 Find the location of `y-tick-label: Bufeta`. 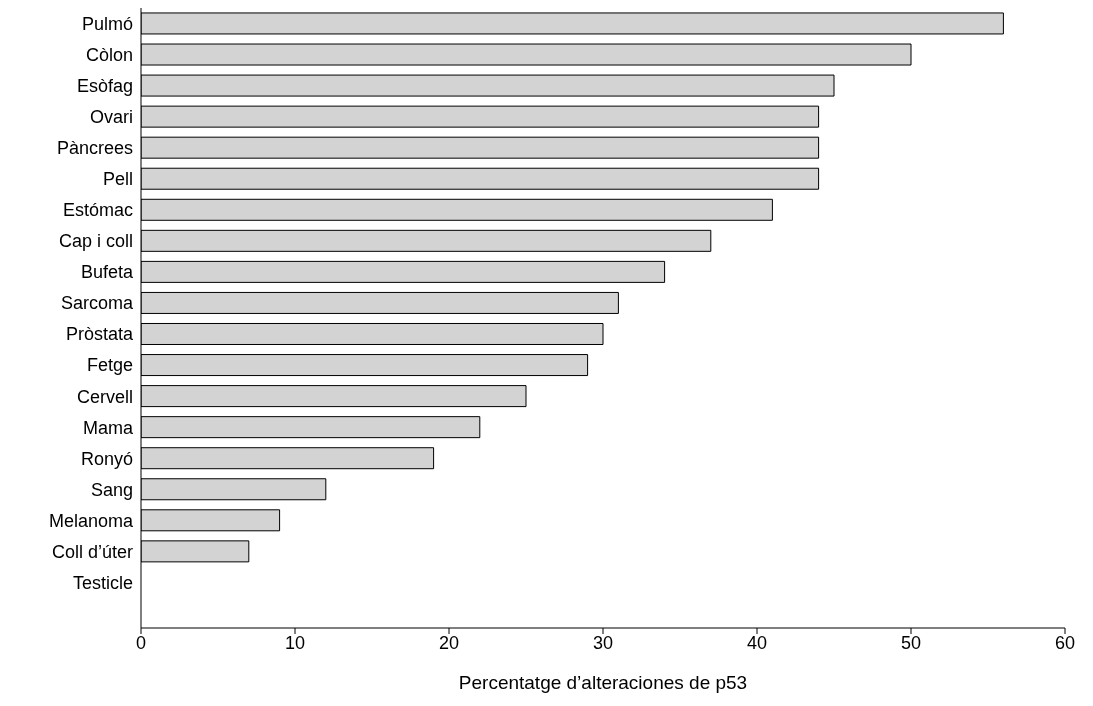

y-tick-label: Bufeta is located at coordinates (107, 272).